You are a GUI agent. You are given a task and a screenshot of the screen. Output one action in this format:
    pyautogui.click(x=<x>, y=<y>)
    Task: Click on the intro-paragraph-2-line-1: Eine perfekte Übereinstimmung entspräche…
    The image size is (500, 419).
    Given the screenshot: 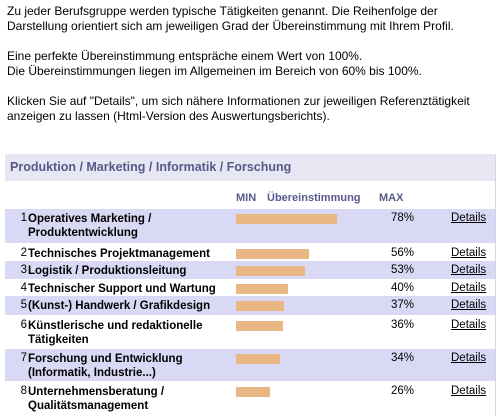 What is the action you would take?
    pyautogui.click(x=185, y=56)
    